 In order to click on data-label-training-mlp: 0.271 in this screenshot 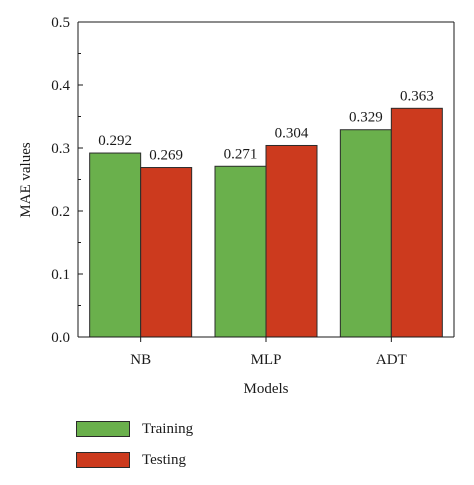, I will do `click(241, 154)`.